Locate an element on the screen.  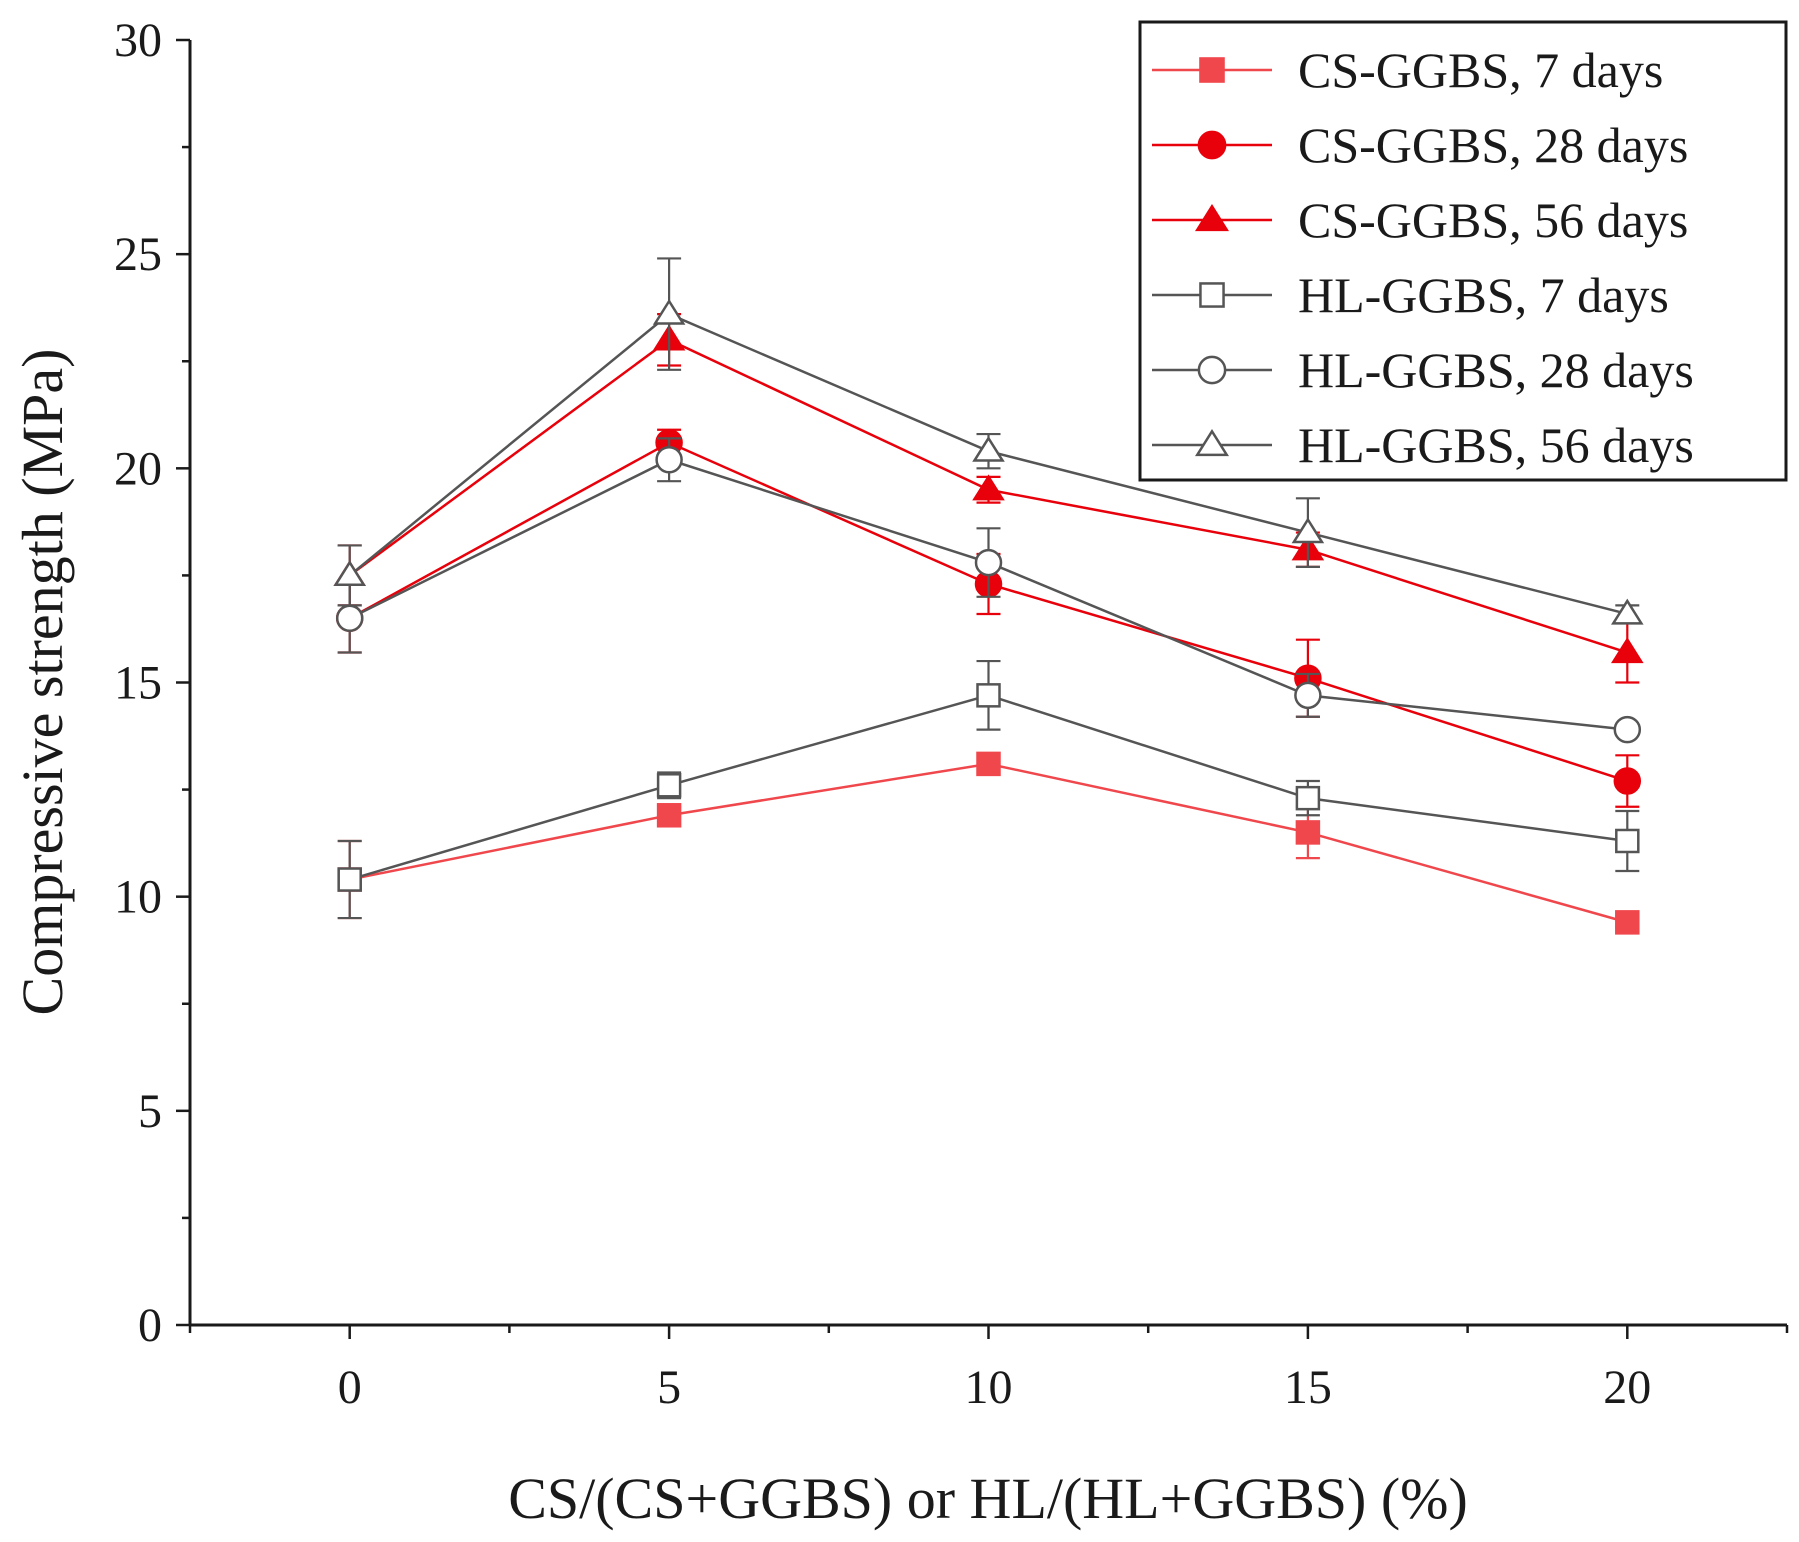
y-tick-label: 25 is located at coordinates (138, 254).